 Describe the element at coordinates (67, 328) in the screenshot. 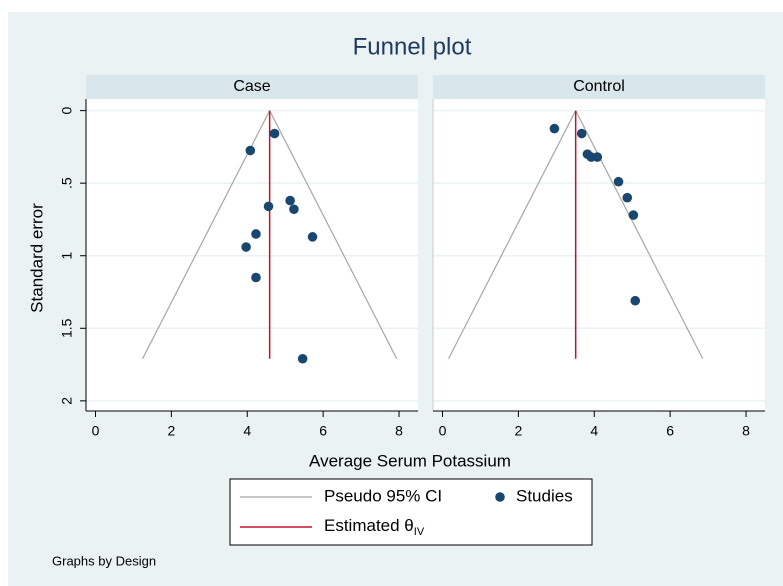

I see `y-tick-label: 1.5` at that location.